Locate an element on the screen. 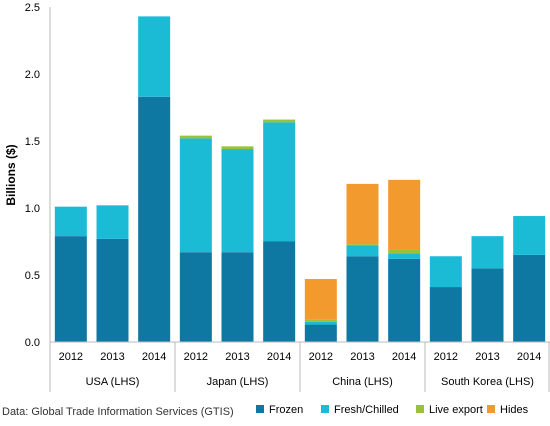  legend-label: Fresh/Chilled is located at coordinates (366, 410).